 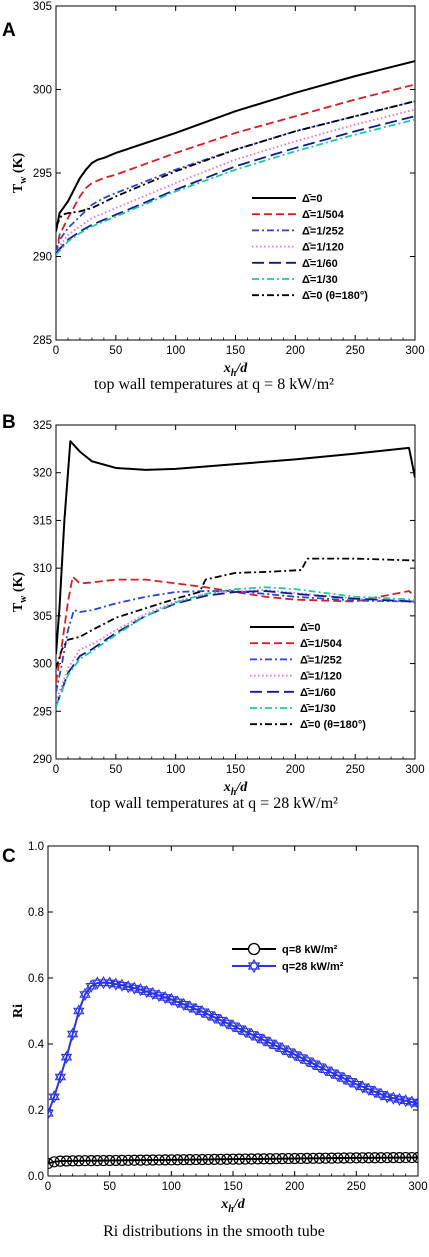 I want to click on y-tick-label: 0.2, so click(x=36, y=1111).